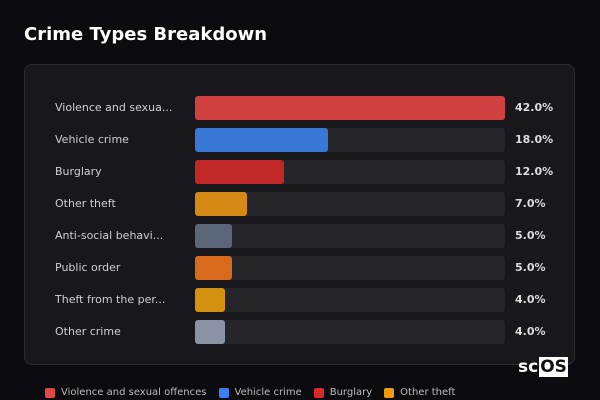  What do you see at coordinates (85, 203) in the screenshot?
I see `bar-label: Other theft` at bounding box center [85, 203].